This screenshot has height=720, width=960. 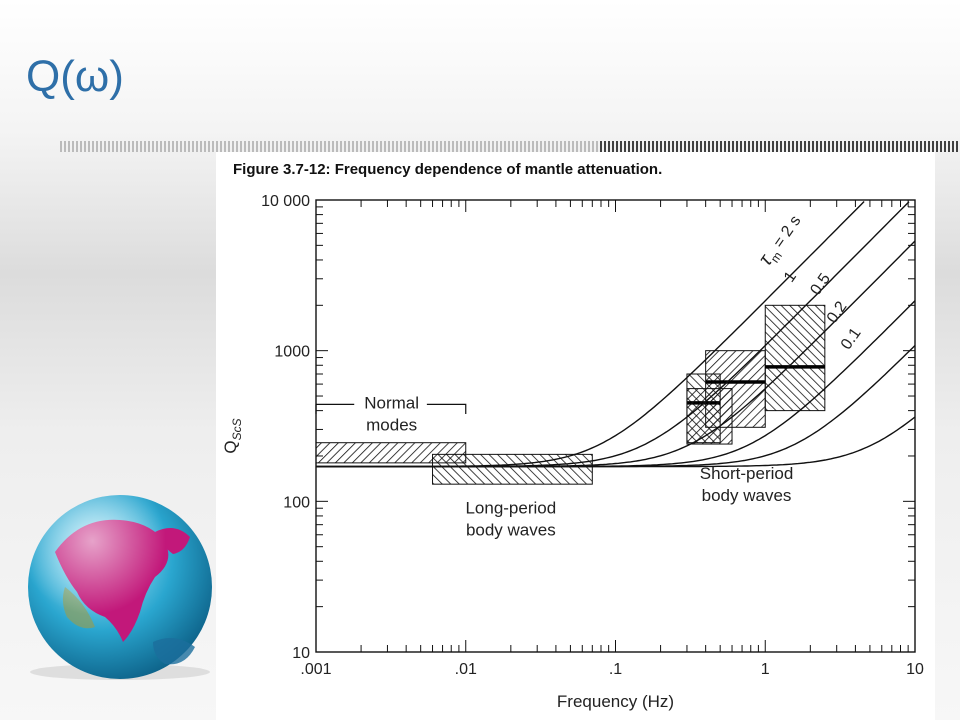 I want to click on slide-title: Q(ω), so click(x=75, y=76).